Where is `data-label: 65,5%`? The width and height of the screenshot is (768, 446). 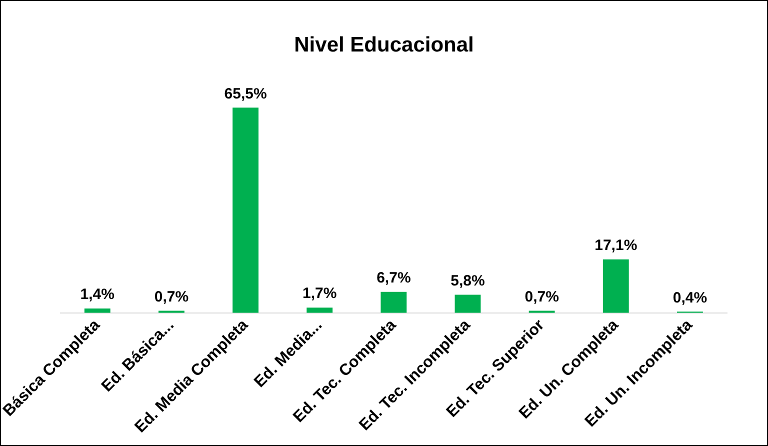
data-label: 65,5% is located at coordinates (245, 93).